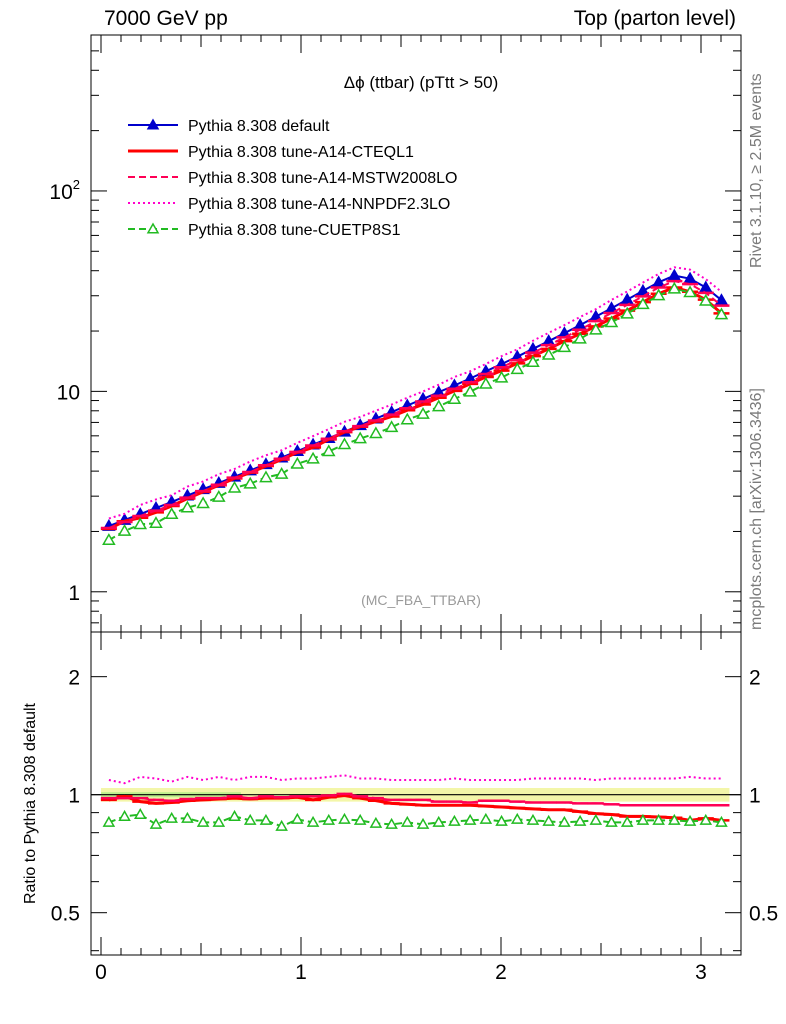  Describe the element at coordinates (101, 972) in the screenshot. I see `x-tick-label-0: 0` at that location.